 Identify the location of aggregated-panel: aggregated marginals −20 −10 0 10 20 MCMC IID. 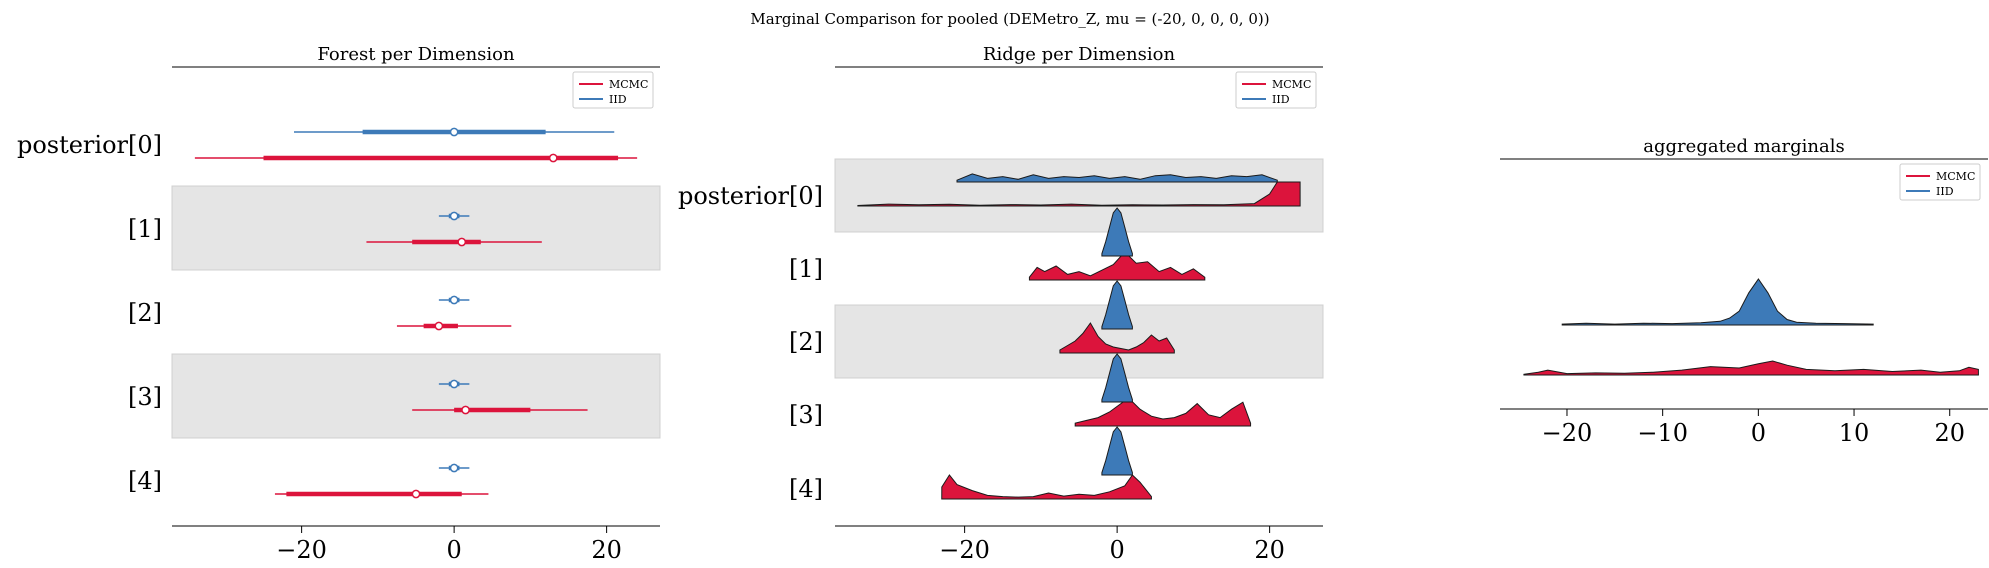
(1744, 291).